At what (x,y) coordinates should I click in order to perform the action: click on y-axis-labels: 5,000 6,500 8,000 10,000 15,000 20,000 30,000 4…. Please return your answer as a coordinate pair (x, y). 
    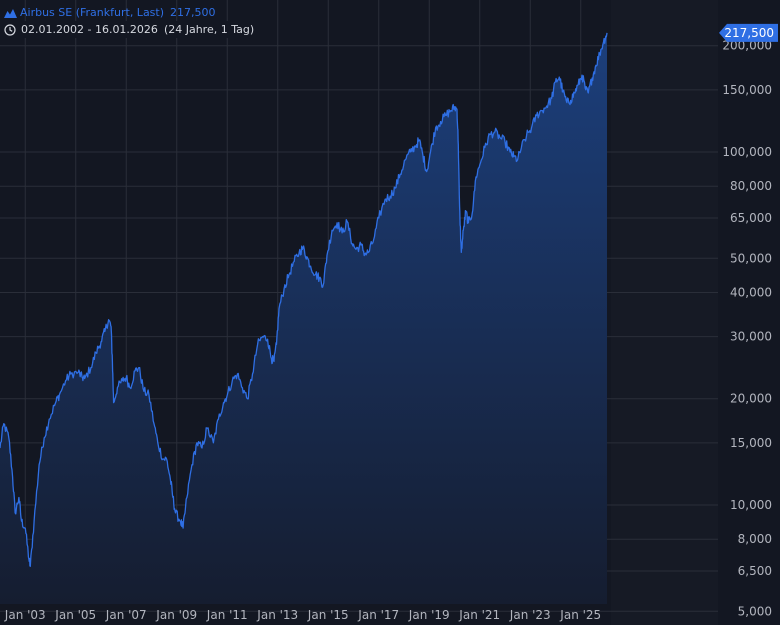
    Looking at the image, I should click on (747, 329).